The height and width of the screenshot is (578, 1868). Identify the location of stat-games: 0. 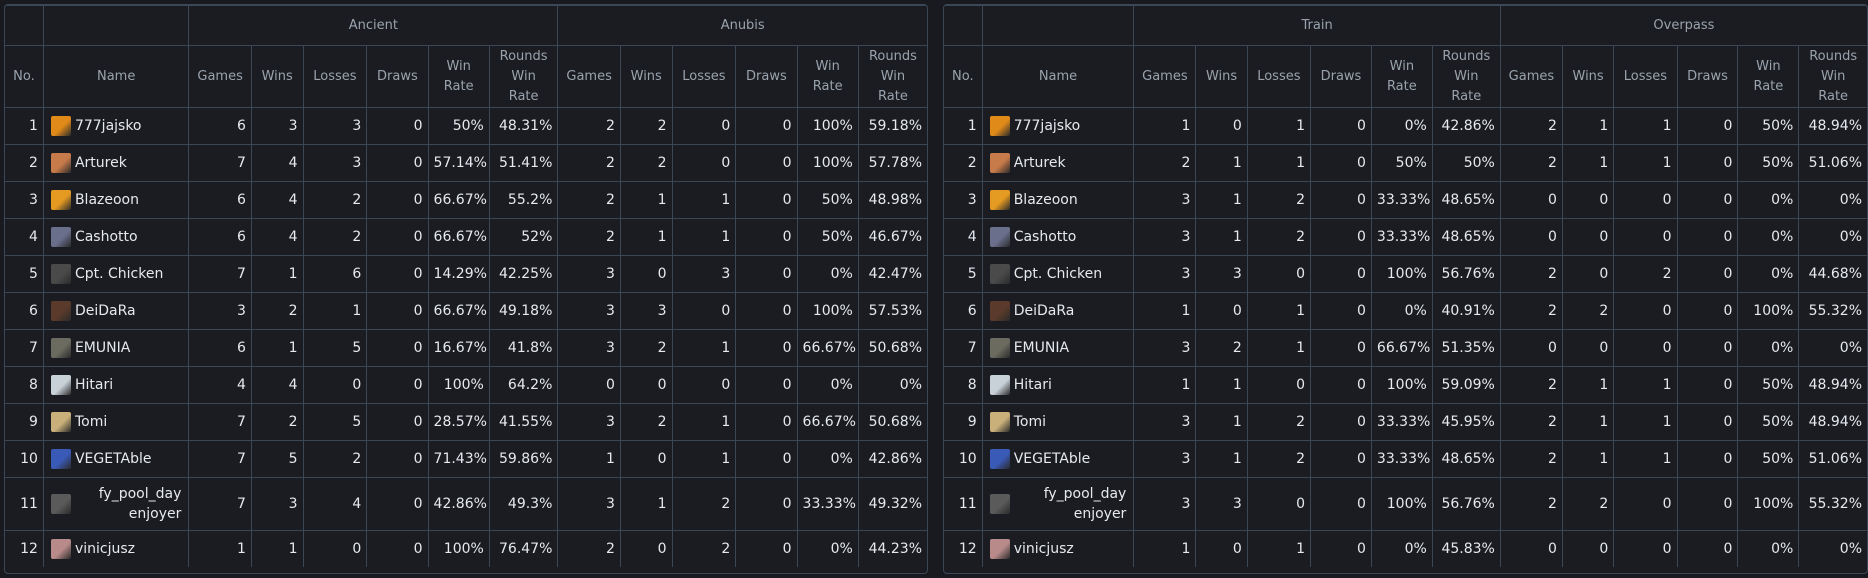
(1531, 200).